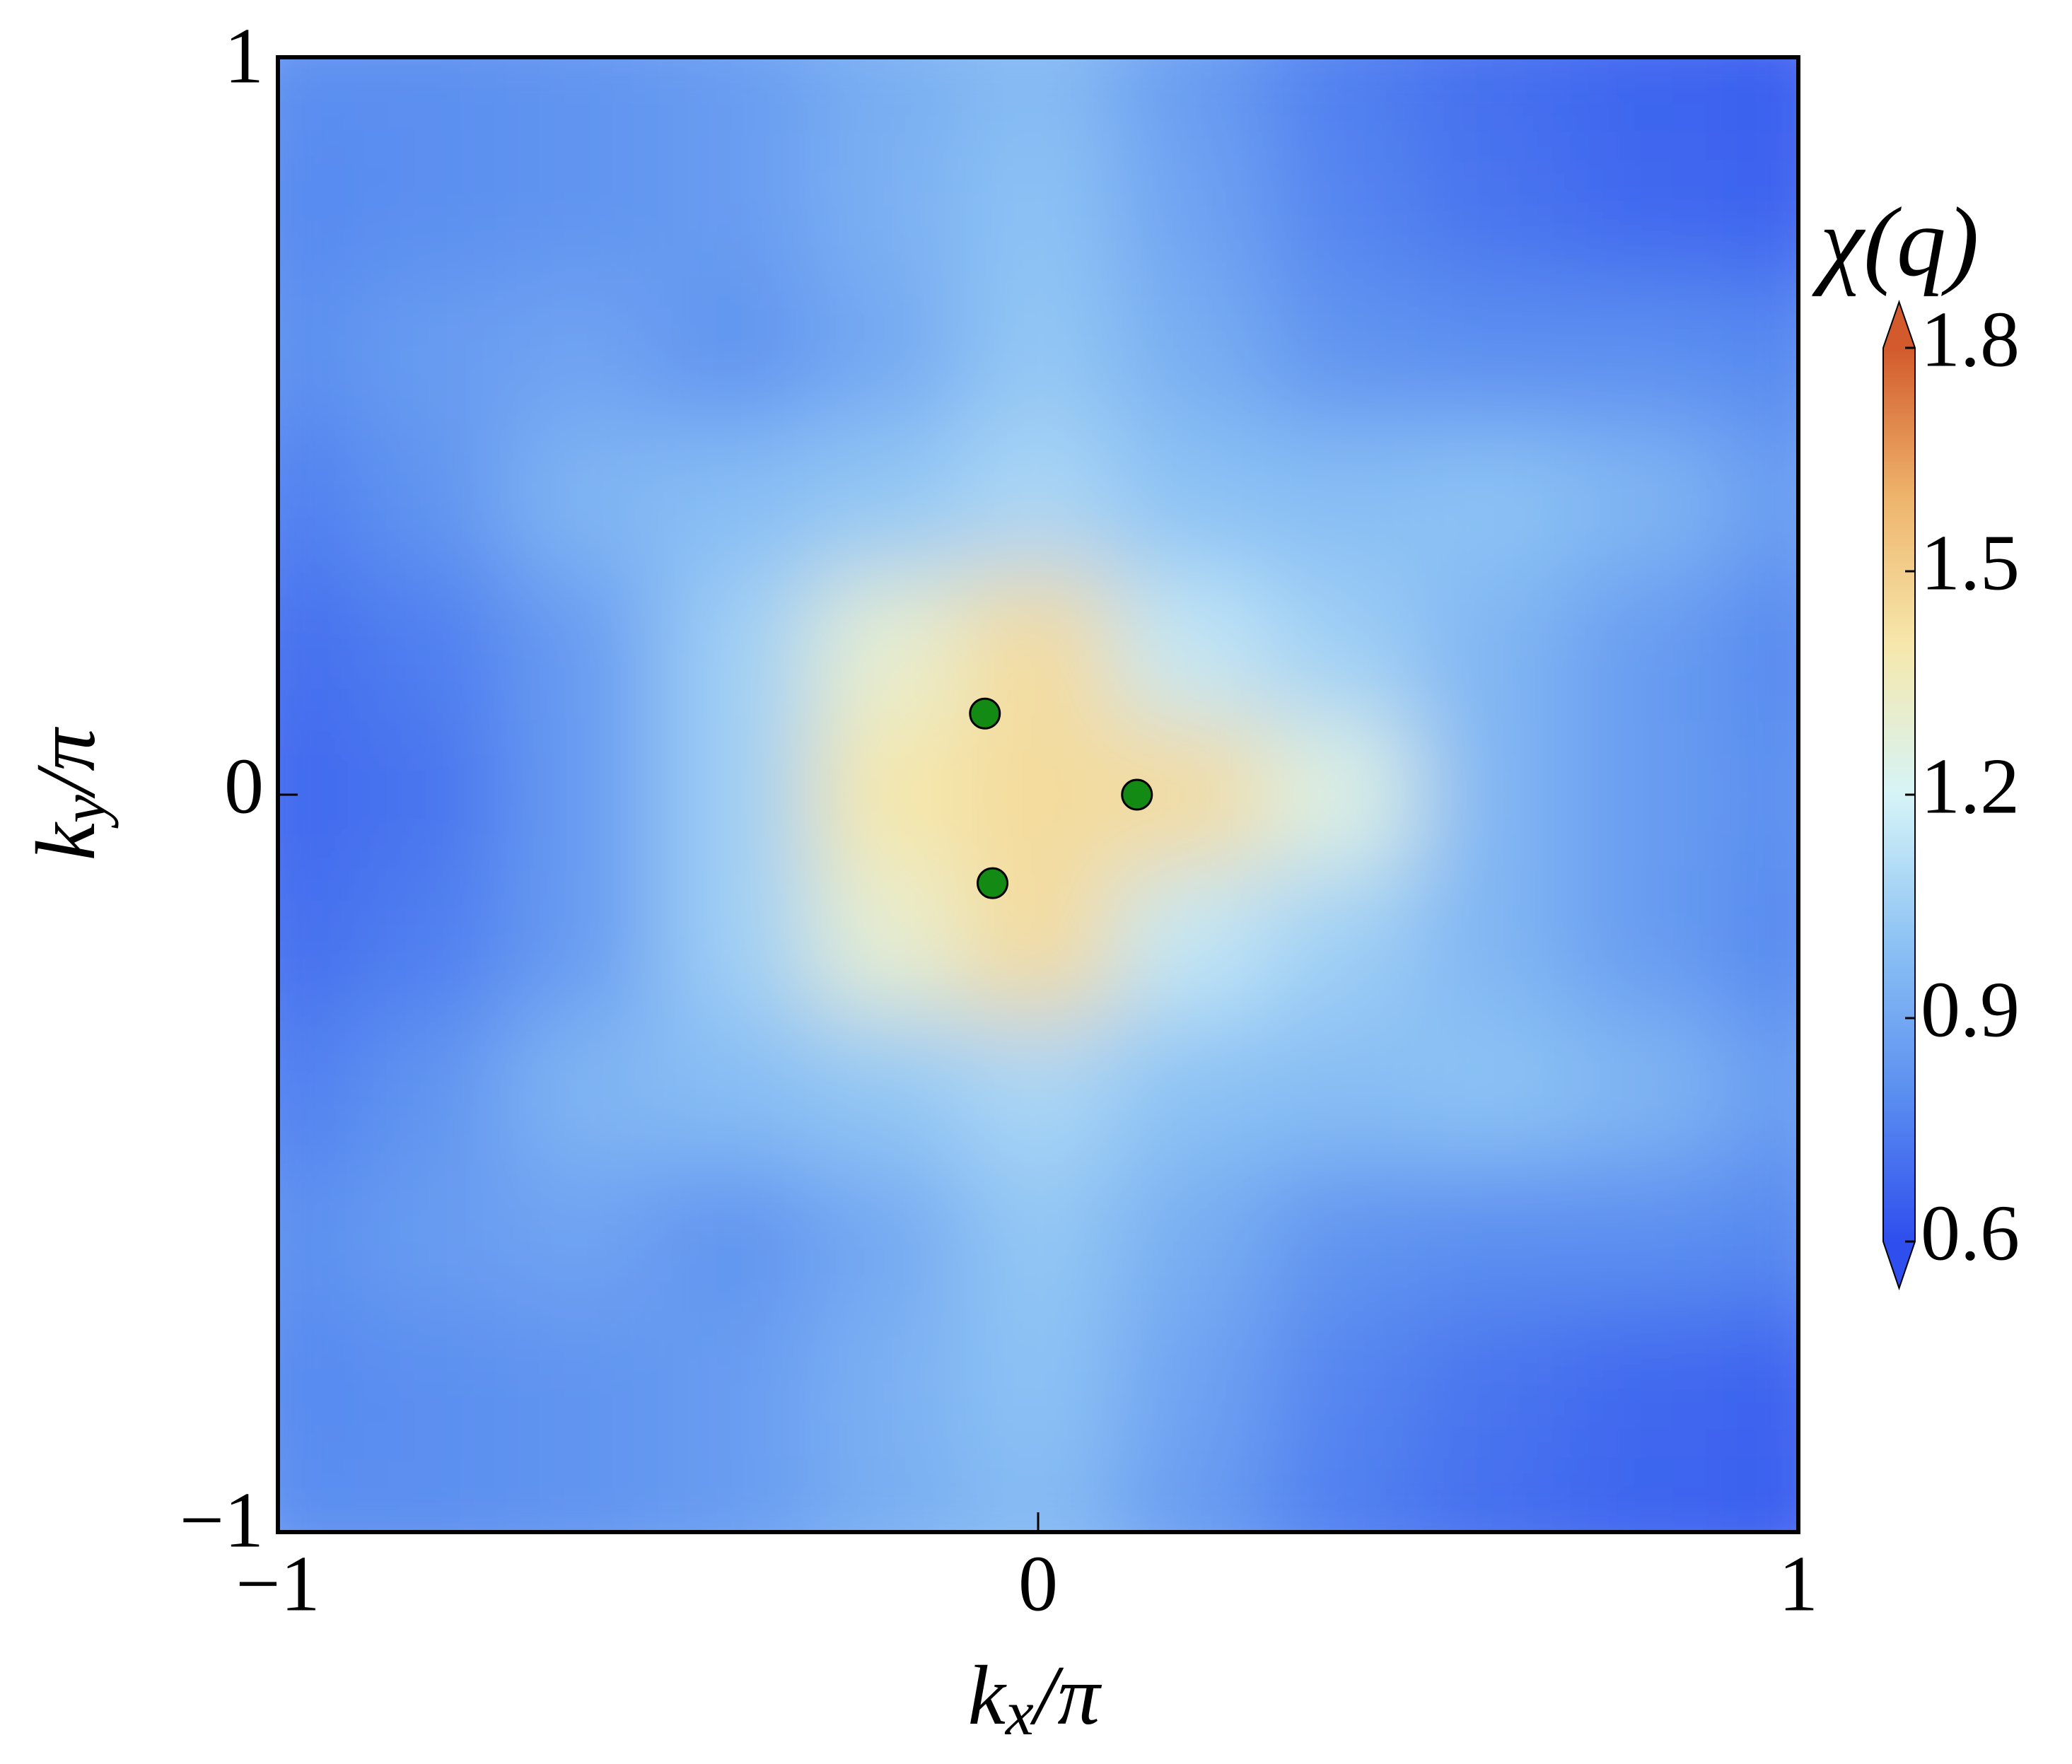 The width and height of the screenshot is (2072, 1764). What do you see at coordinates (277, 1584) in the screenshot?
I see `x-tick-label: −1` at bounding box center [277, 1584].